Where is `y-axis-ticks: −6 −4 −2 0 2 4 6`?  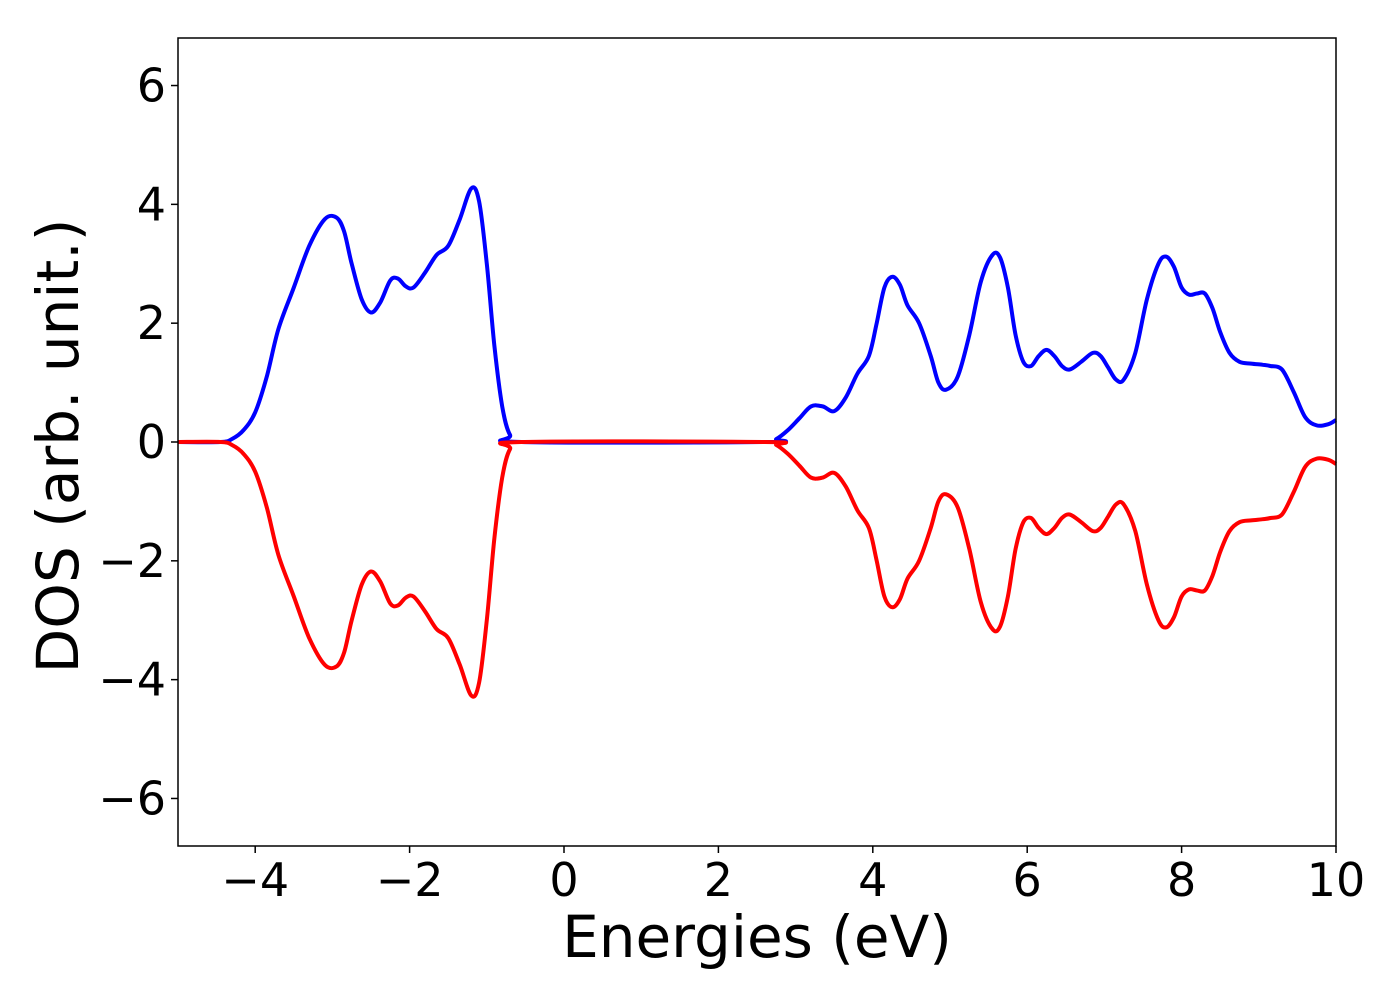
y-axis-ticks: −6 −4 −2 0 2 4 6 is located at coordinates (138, 442).